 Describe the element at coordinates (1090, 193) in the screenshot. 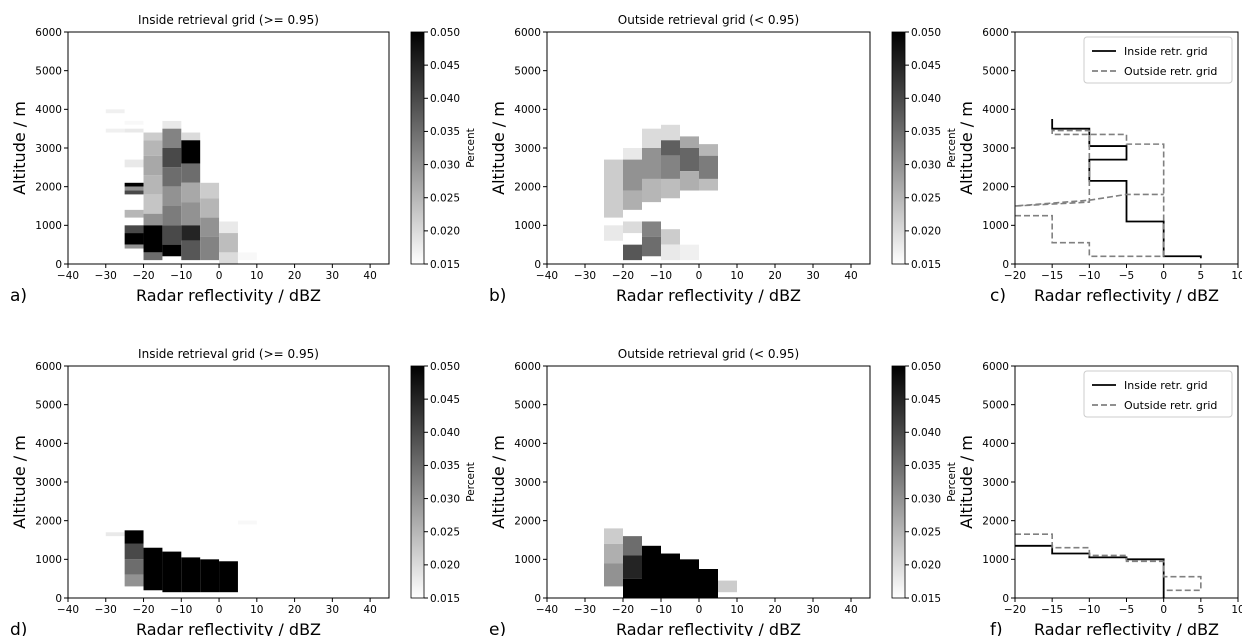

I see `series-line-outside` at that location.